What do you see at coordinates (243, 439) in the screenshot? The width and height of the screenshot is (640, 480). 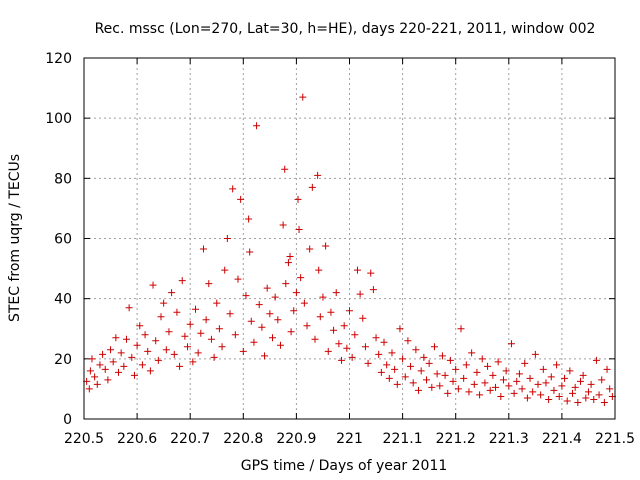 I see `x-tick-label: 220.8` at bounding box center [243, 439].